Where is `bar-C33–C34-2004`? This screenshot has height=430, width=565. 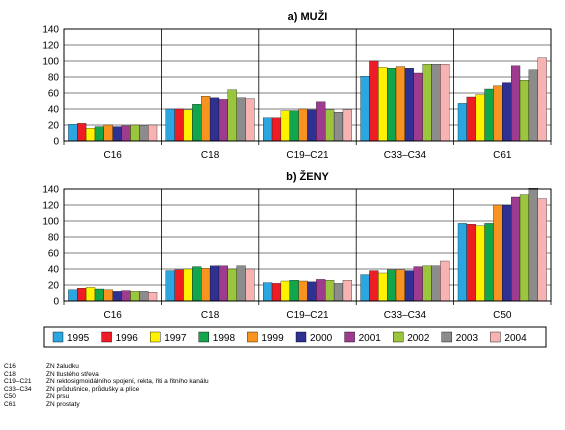
bar-C33–C34-2004 is located at coordinates (445, 281).